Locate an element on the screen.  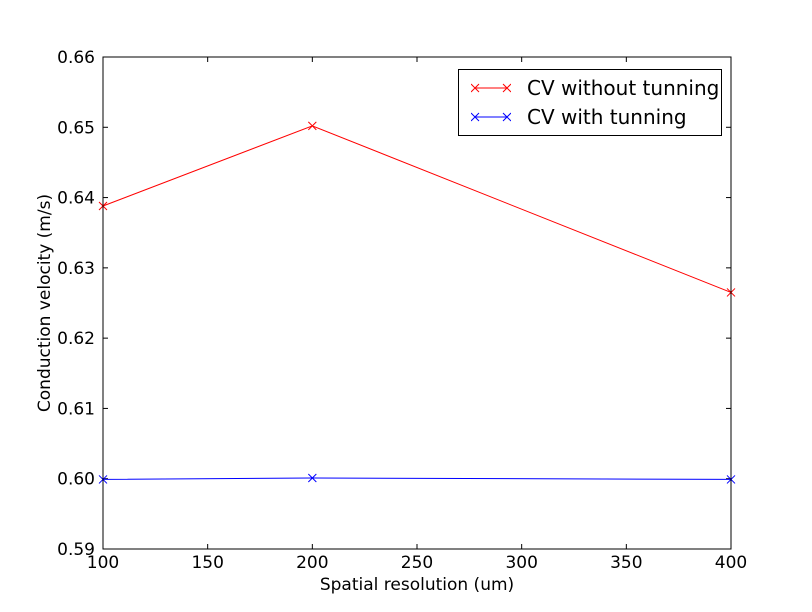
y-tick-label: 0.63 is located at coordinates (76, 269).